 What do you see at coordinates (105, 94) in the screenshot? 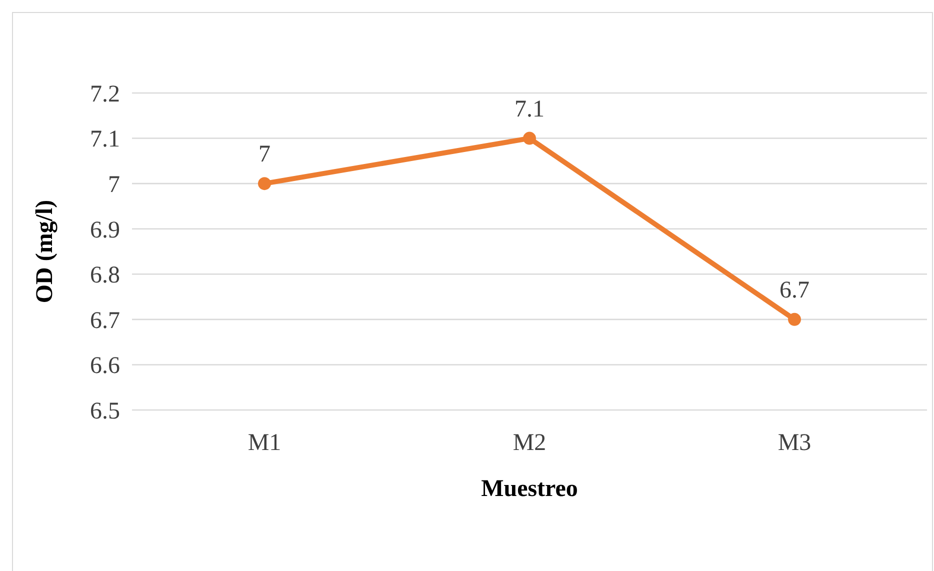
I see `y-tick-label: 7.2` at bounding box center [105, 94].